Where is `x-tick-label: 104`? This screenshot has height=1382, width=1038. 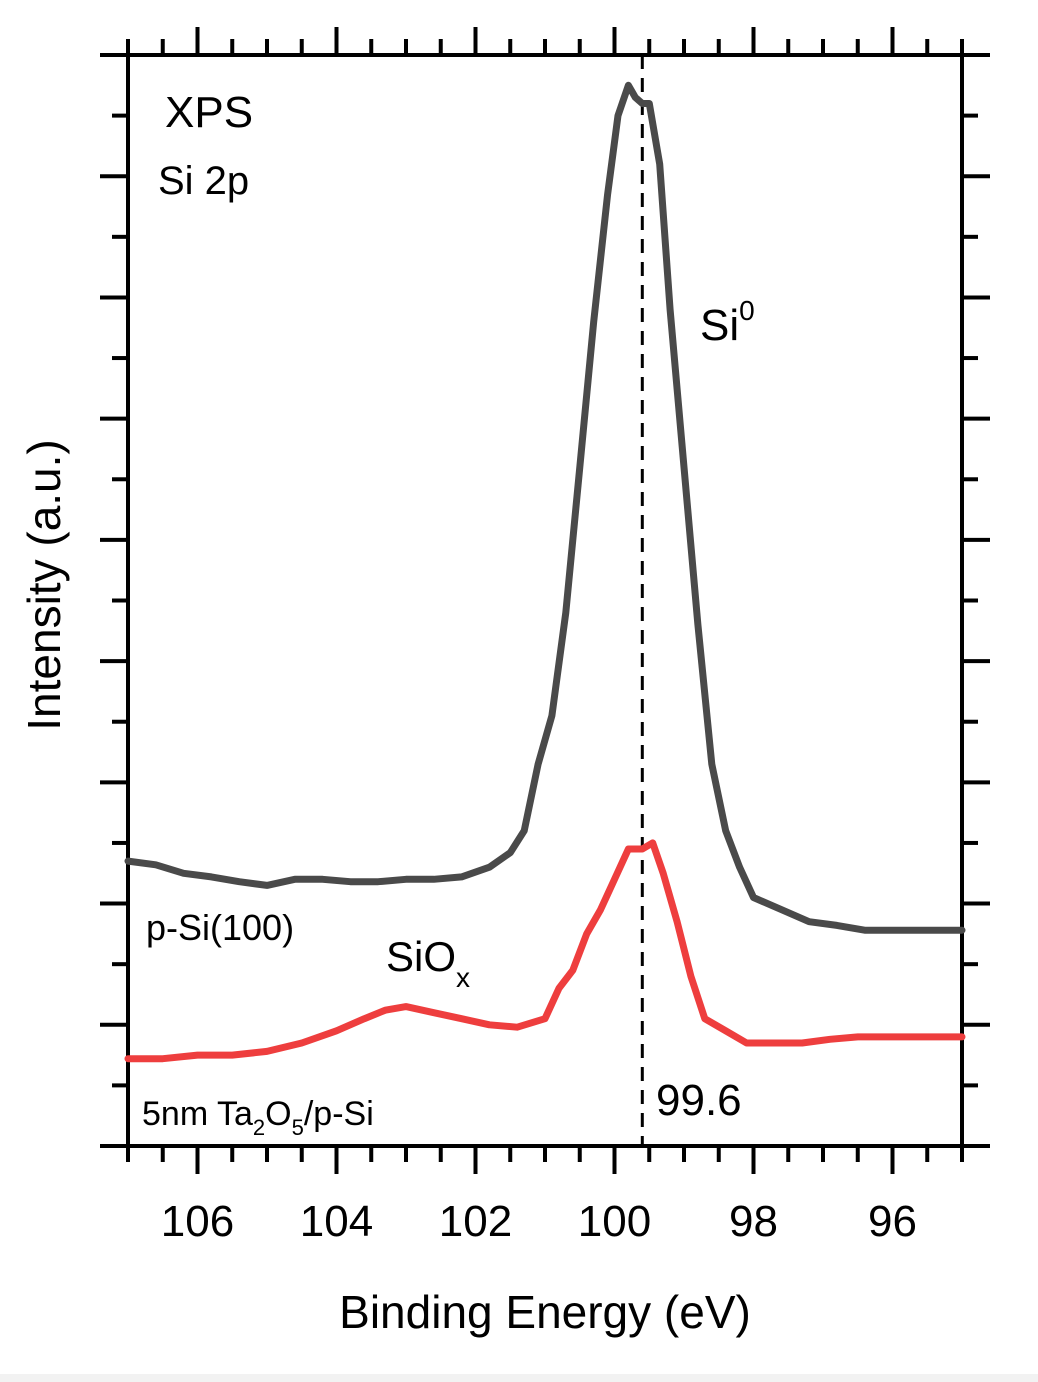 x-tick-label: 104 is located at coordinates (336, 1221).